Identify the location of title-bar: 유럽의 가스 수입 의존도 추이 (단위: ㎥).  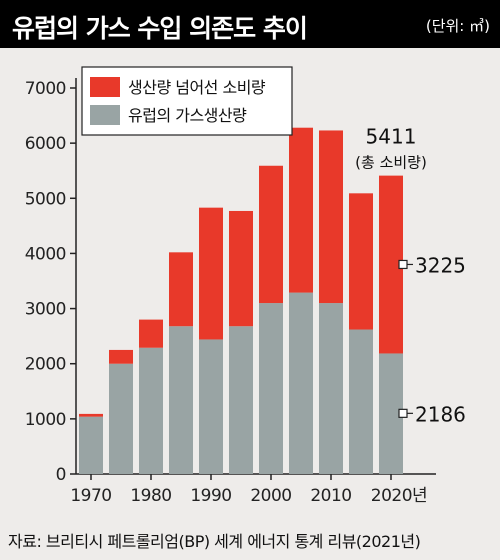
(250, 24).